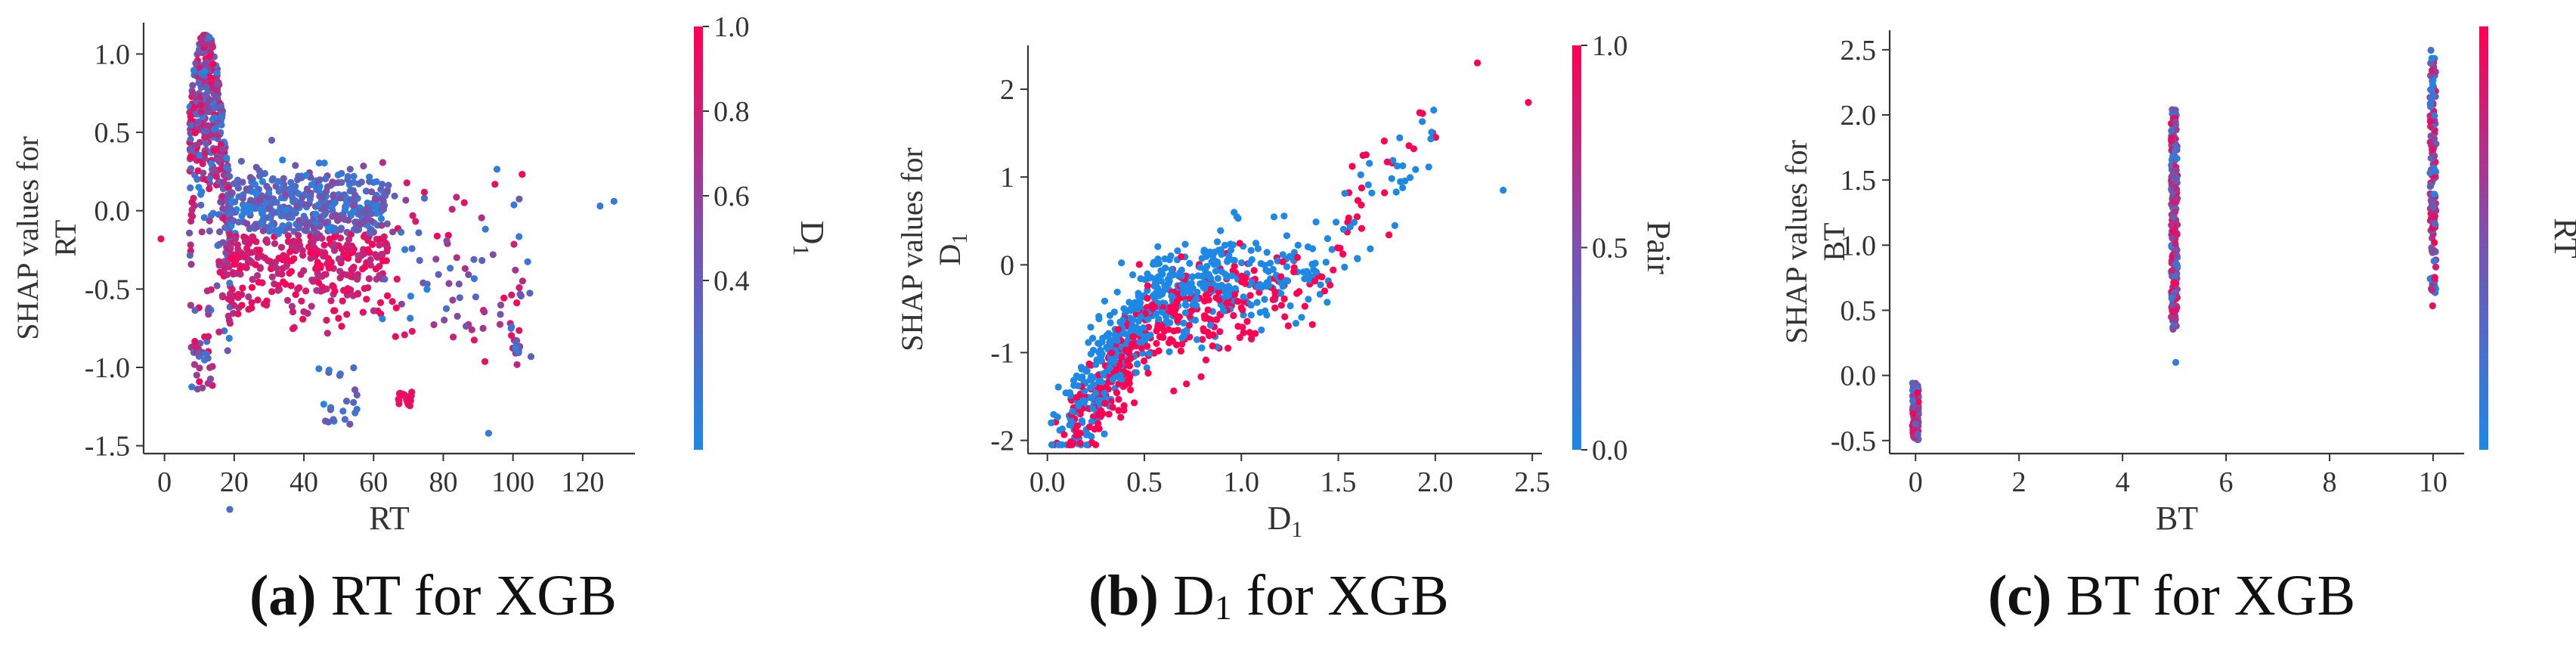 This screenshot has height=666, width=2576. Describe the element at coordinates (466, 595) in the screenshot. I see `caption-a-text: RT for XGB` at that location.